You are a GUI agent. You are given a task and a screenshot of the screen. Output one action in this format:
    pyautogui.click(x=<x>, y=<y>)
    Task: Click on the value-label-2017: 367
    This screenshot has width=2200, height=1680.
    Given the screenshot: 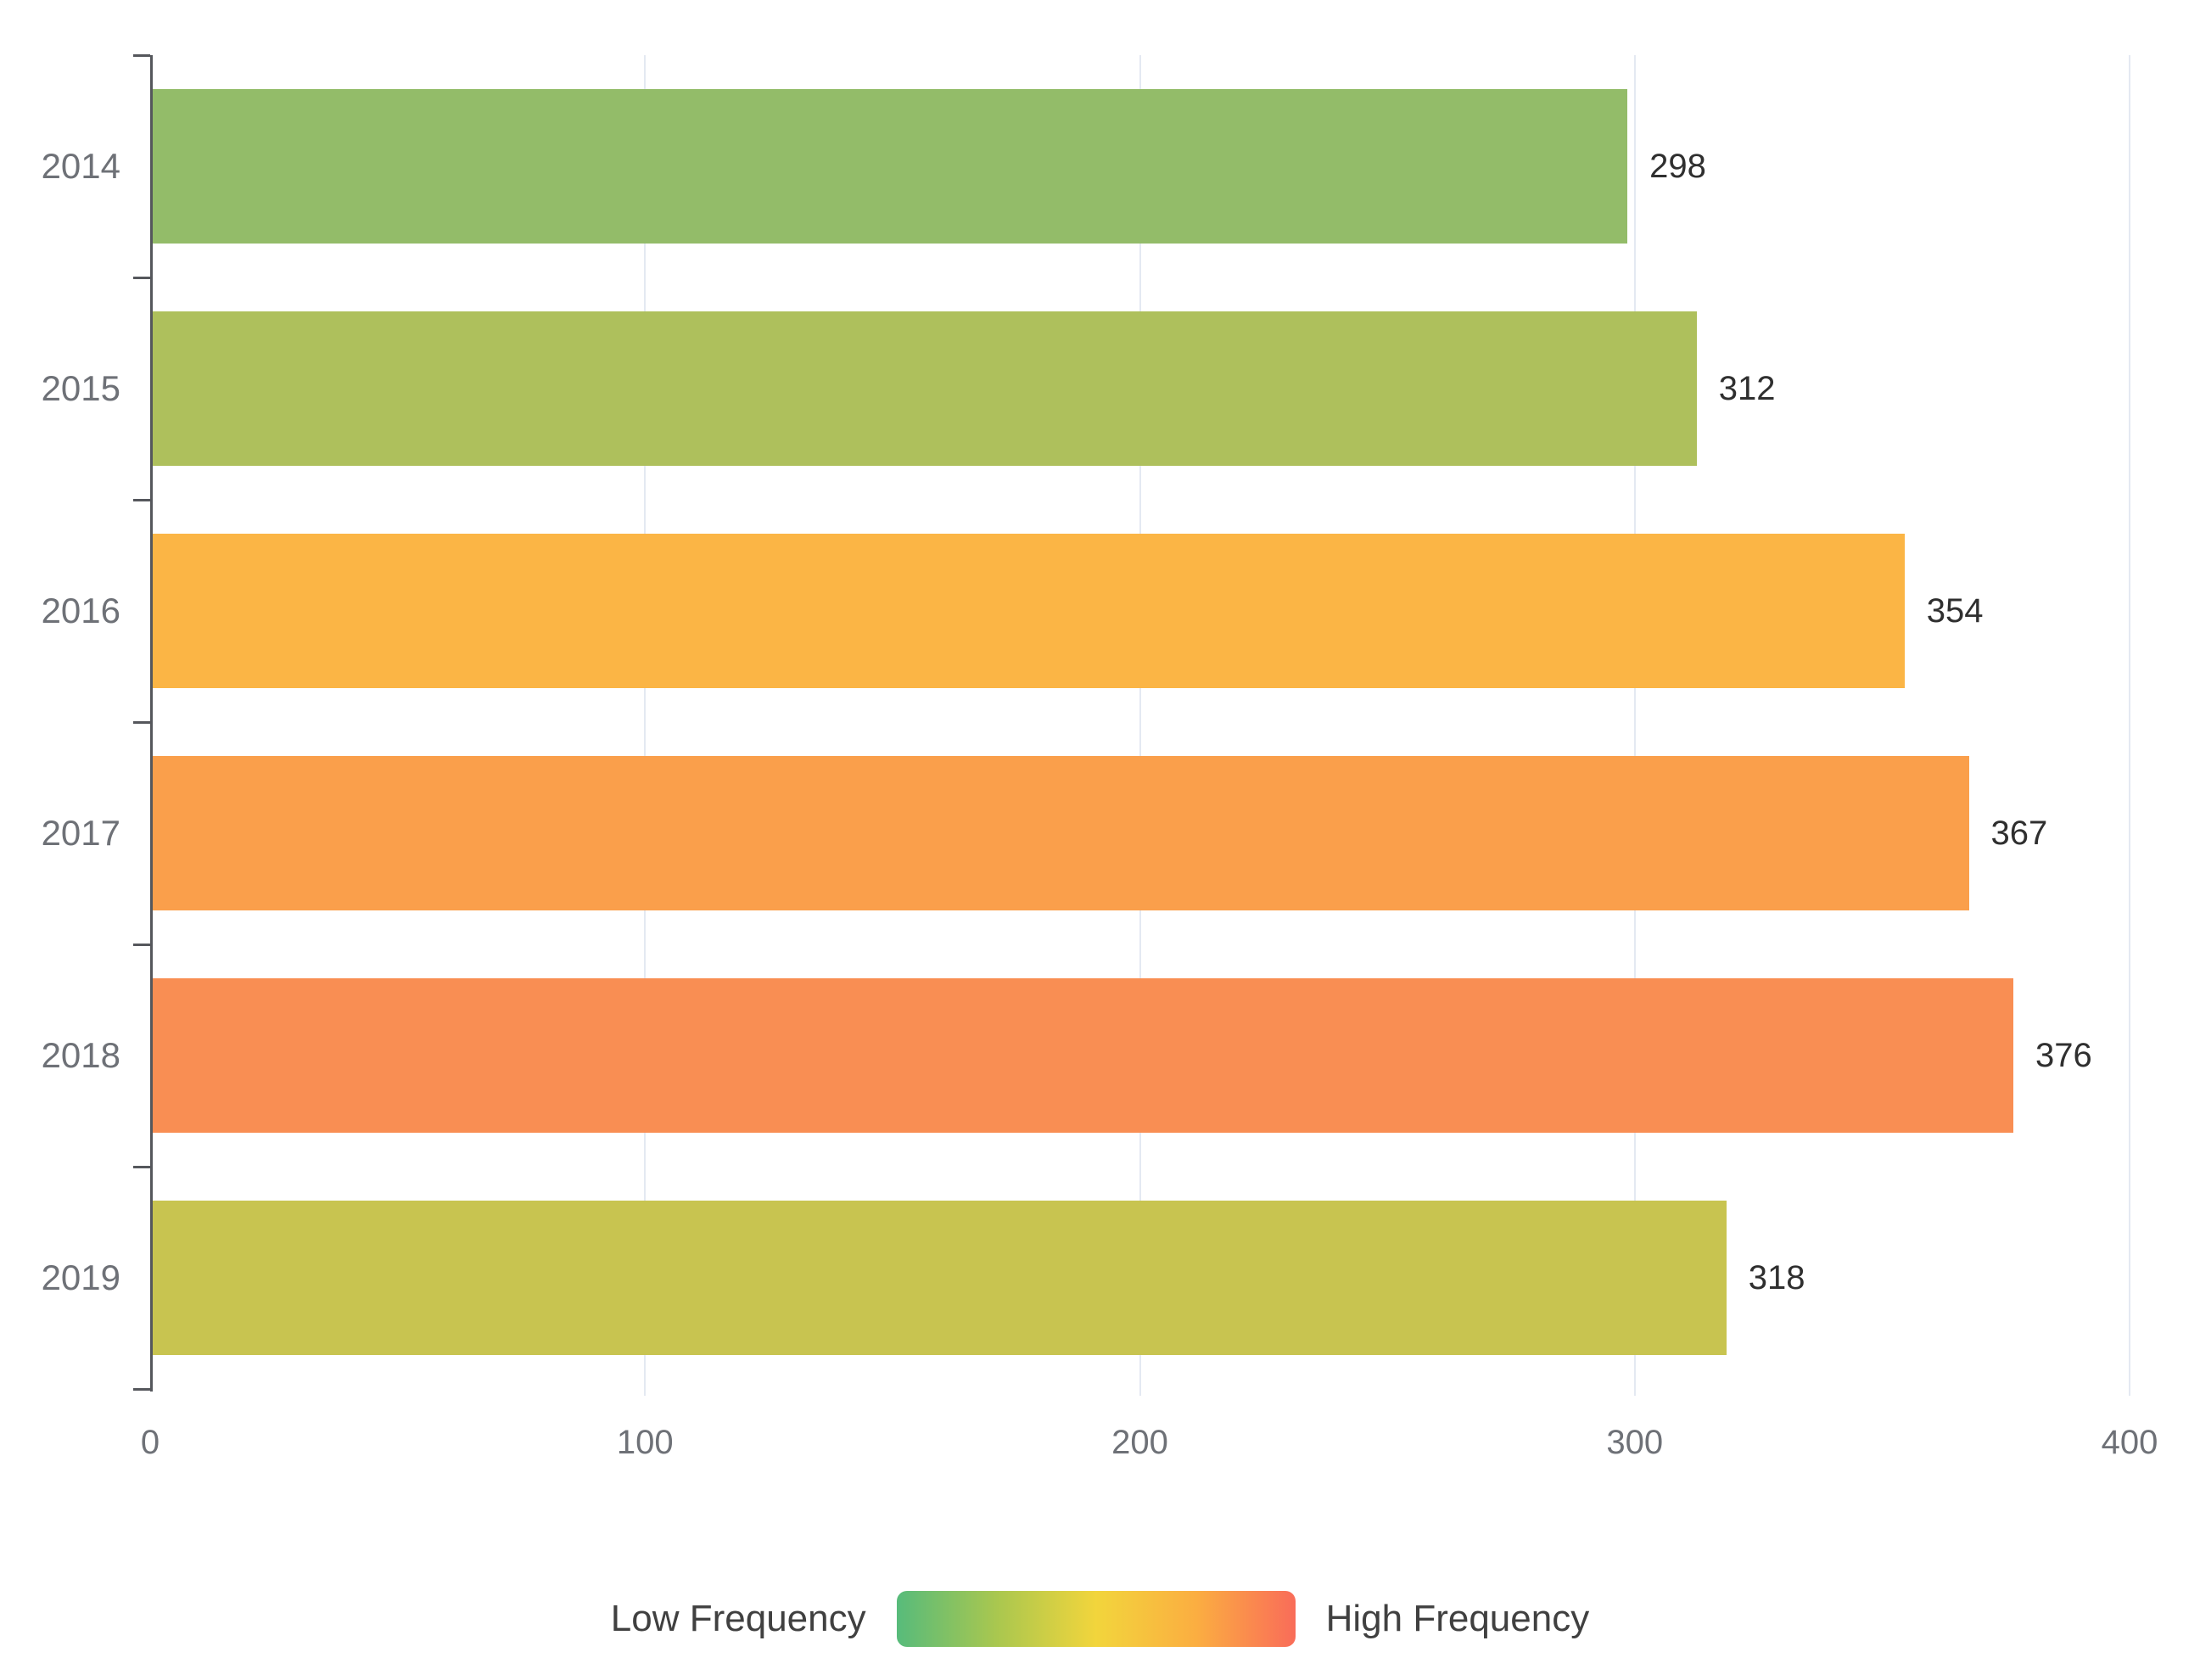 What is the action you would take?
    pyautogui.click(x=2019, y=833)
    